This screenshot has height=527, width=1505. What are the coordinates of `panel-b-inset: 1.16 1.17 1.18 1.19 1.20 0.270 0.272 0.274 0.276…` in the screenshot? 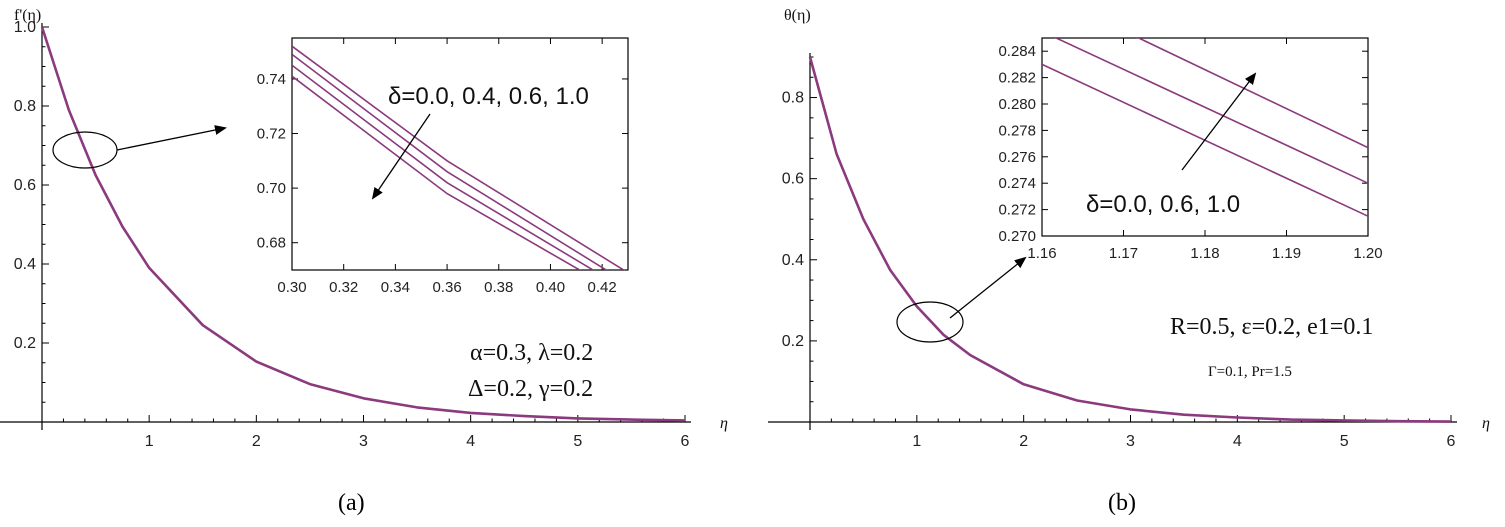 It's located at (1190, 149).